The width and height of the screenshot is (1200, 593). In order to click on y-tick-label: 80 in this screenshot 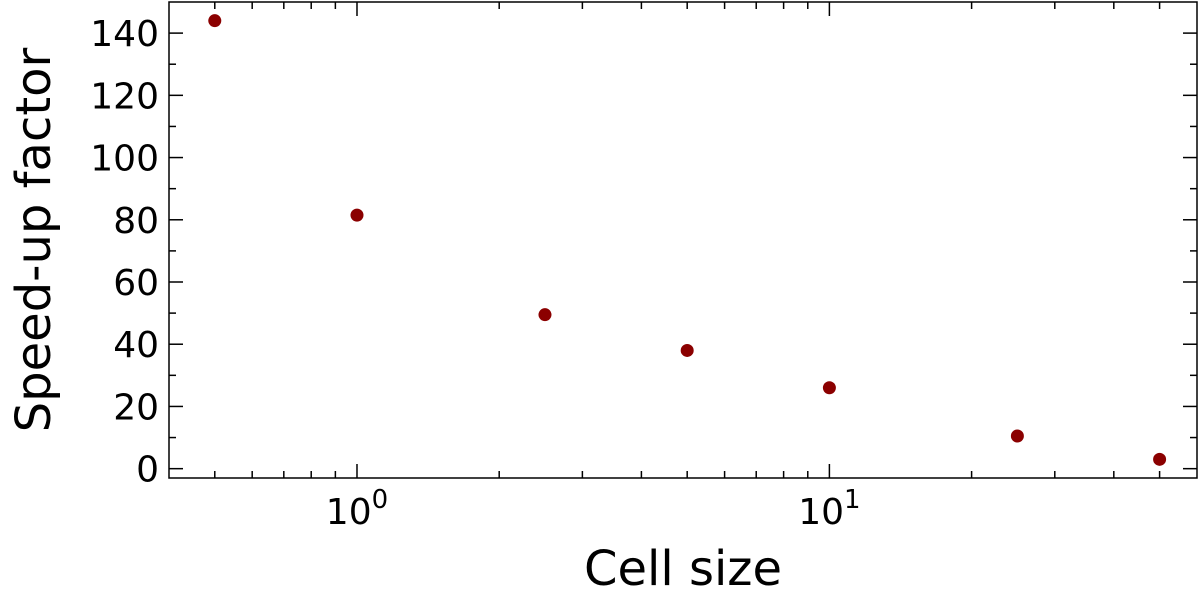, I will do `click(136, 221)`.